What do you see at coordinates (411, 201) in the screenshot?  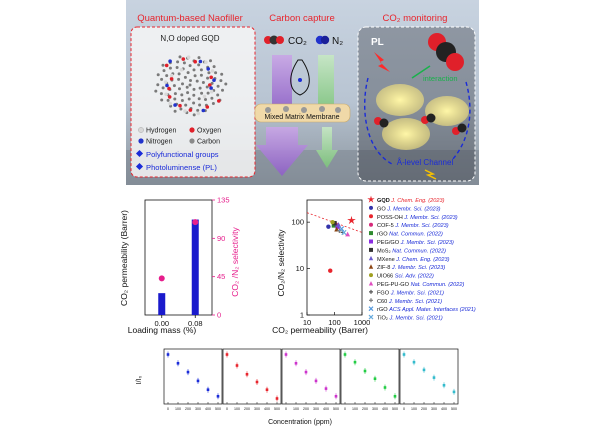 I see `legend-entry: GQD J. Chem. Eng. (2023)` at bounding box center [411, 201].